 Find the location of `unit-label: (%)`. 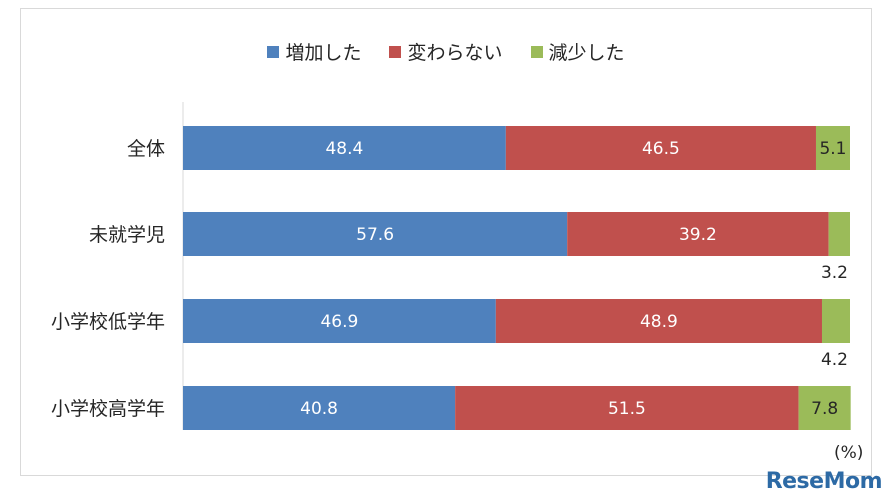

unit-label: (%) is located at coordinates (849, 453).